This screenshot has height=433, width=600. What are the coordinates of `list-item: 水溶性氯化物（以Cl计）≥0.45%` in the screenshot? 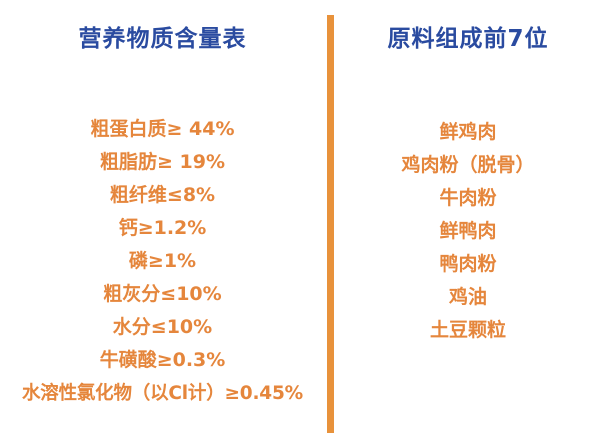 It's located at (162, 393).